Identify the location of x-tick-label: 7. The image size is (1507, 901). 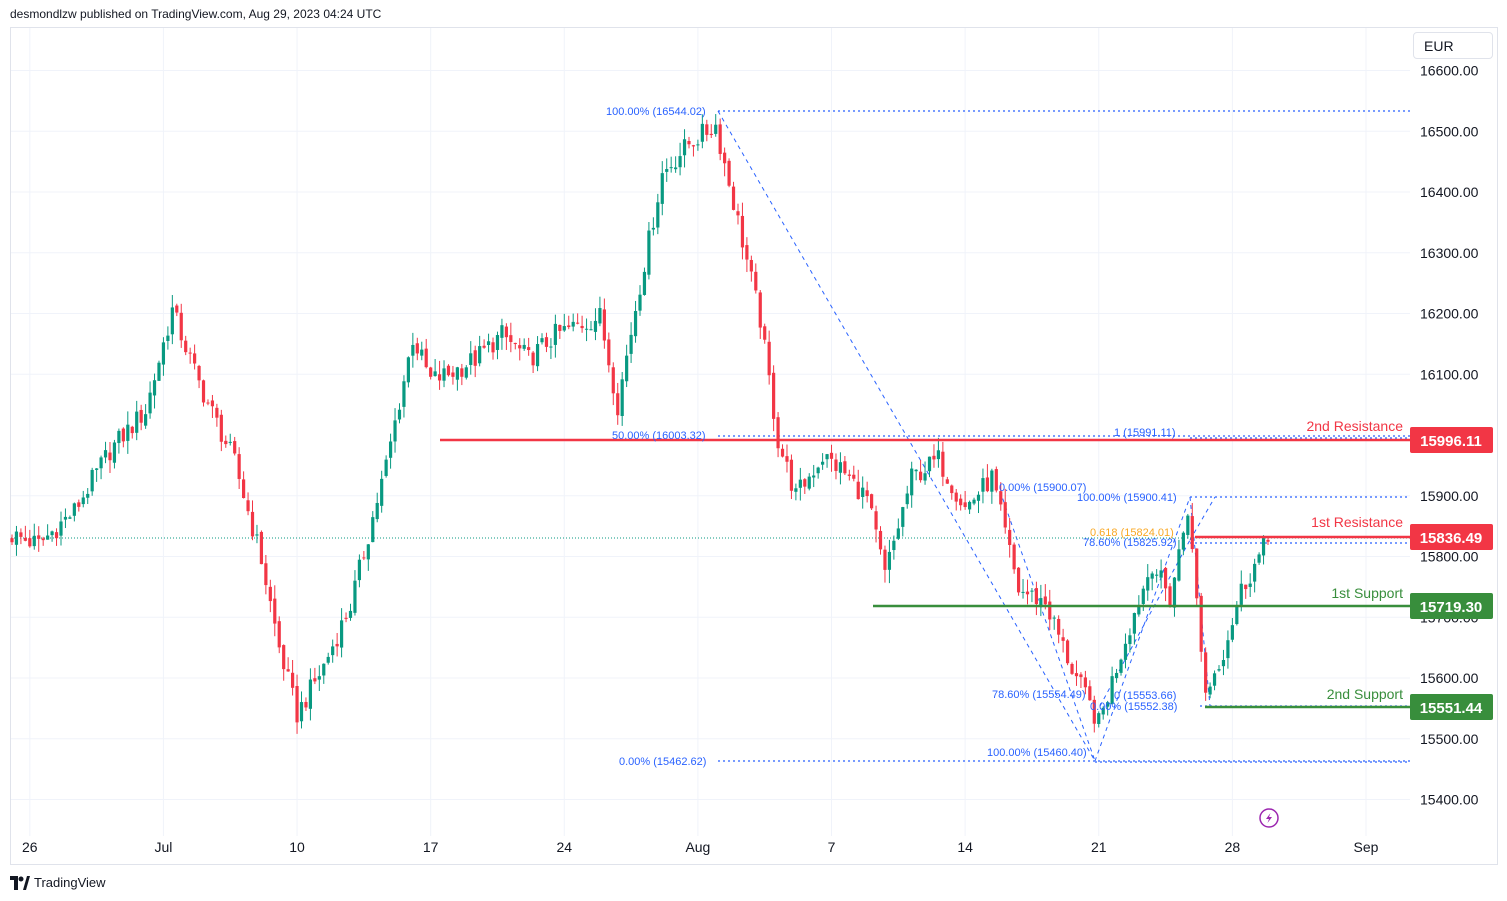
(832, 847).